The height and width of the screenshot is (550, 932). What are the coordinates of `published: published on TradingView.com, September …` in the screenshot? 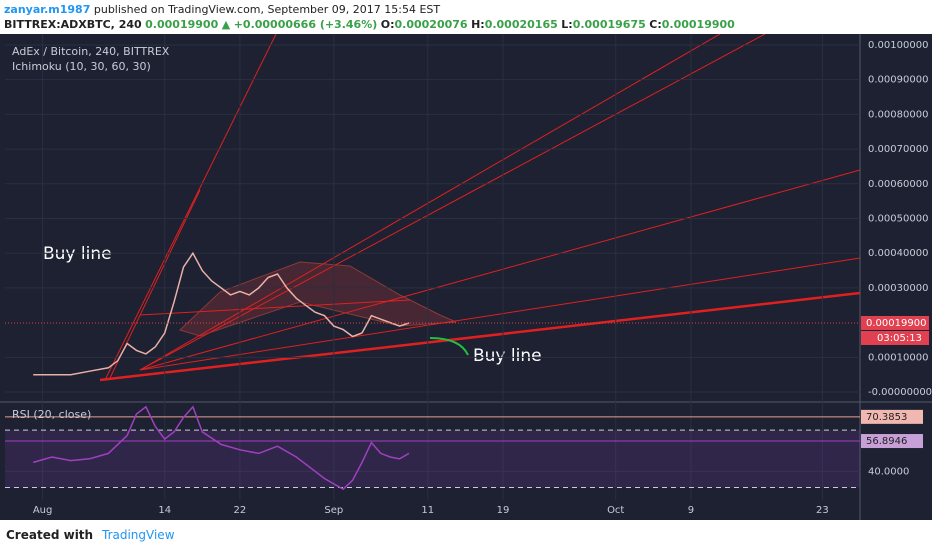 It's located at (267, 9).